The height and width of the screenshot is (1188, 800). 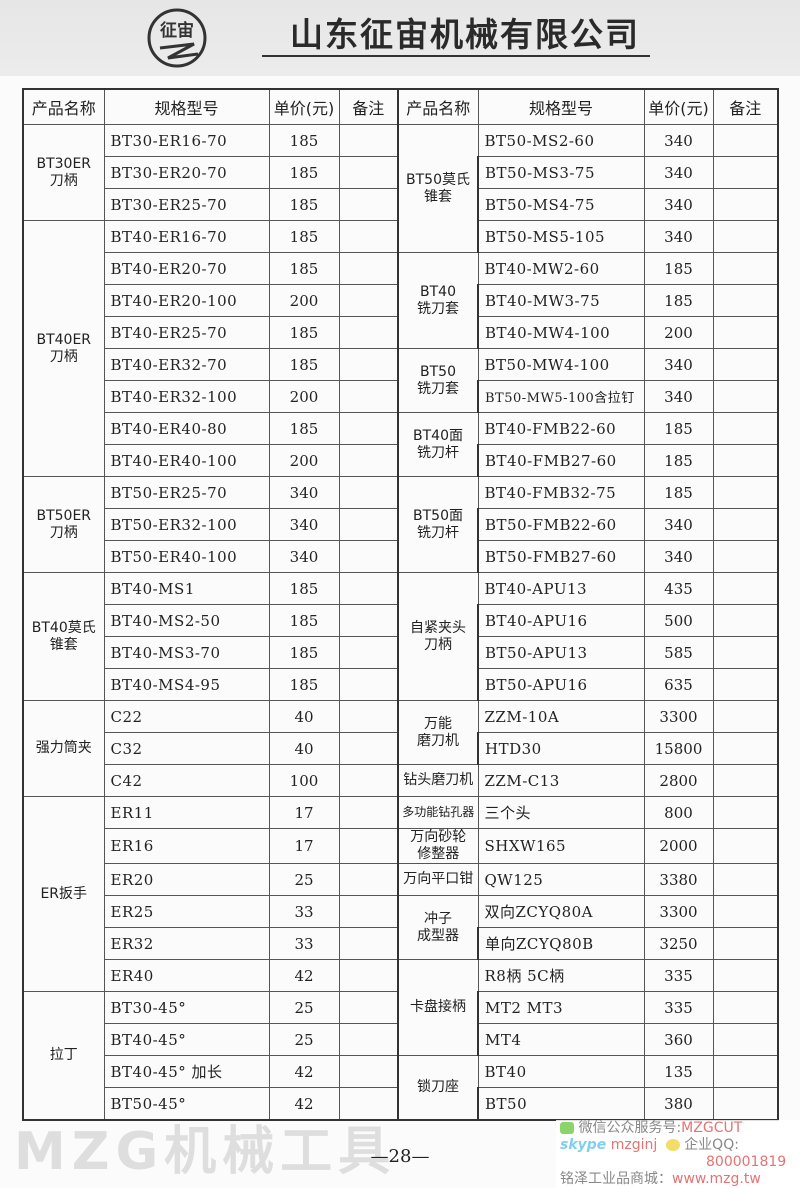 I want to click on product-name: BT40ER 刀柄, so click(x=64, y=348).